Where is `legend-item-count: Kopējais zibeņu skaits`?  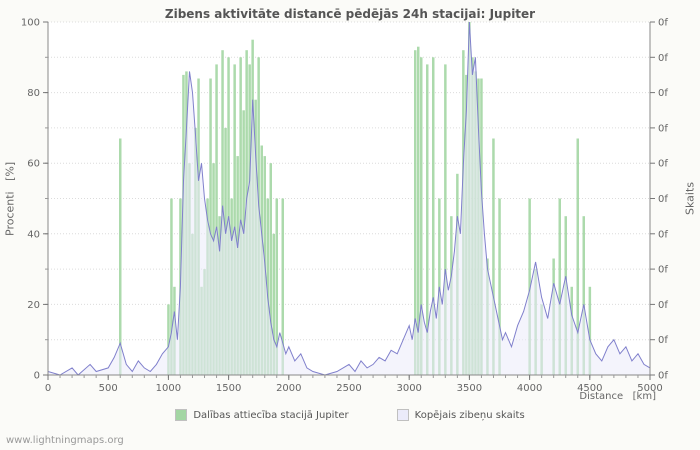
legend-item-count: Kopējais zibeņu skaits is located at coordinates (460, 415).